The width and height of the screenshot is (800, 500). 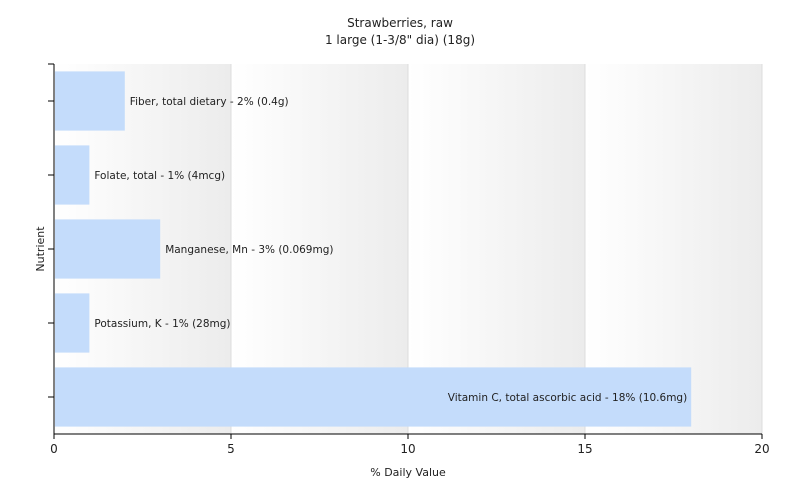 What do you see at coordinates (584, 449) in the screenshot?
I see `x-tick-label: 15` at bounding box center [584, 449].